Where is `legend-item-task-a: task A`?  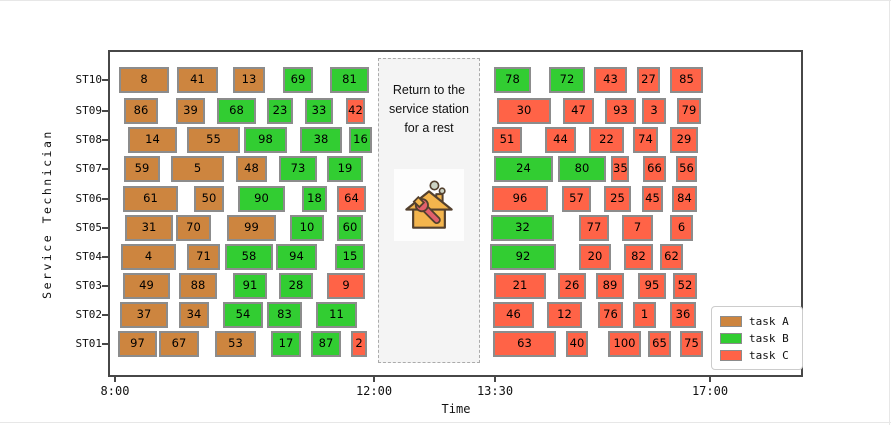 legend-item-task-a: task A is located at coordinates (757, 321).